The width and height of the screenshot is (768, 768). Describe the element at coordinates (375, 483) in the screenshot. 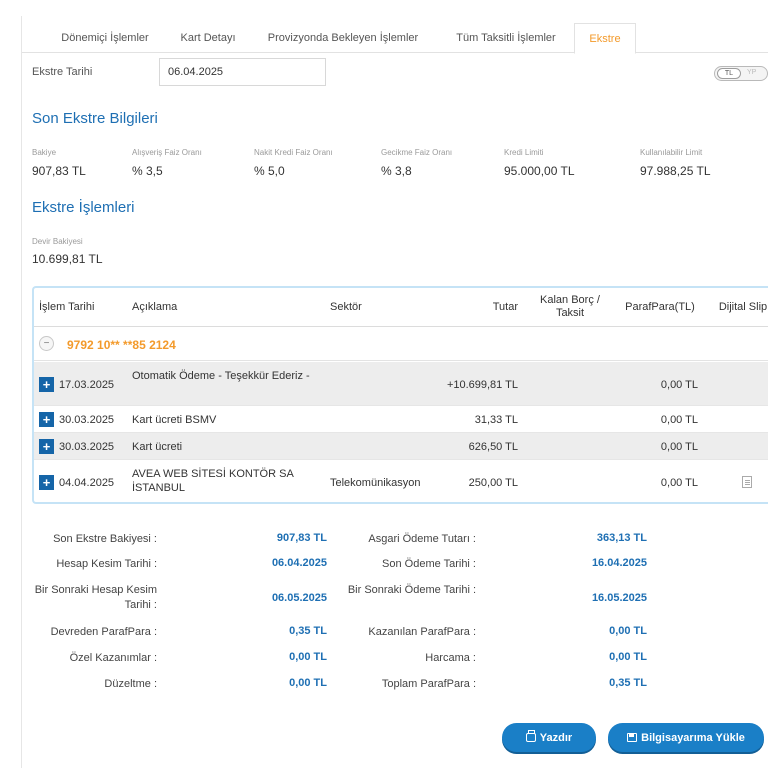

I see `row-sector: Telekomünikasyon` at that location.